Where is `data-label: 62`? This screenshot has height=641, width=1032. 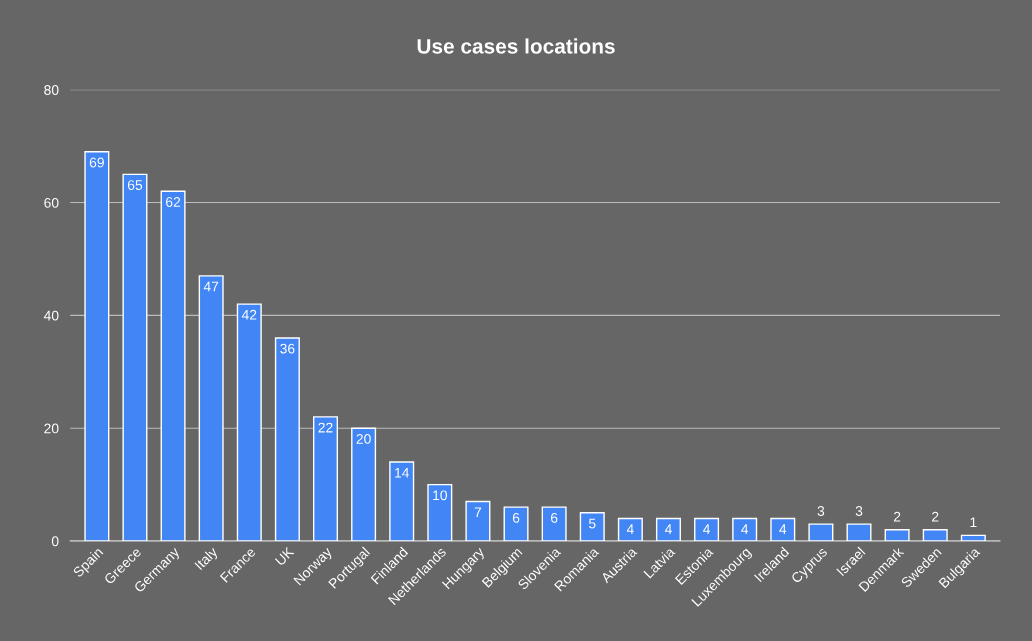
data-label: 62 is located at coordinates (173, 202).